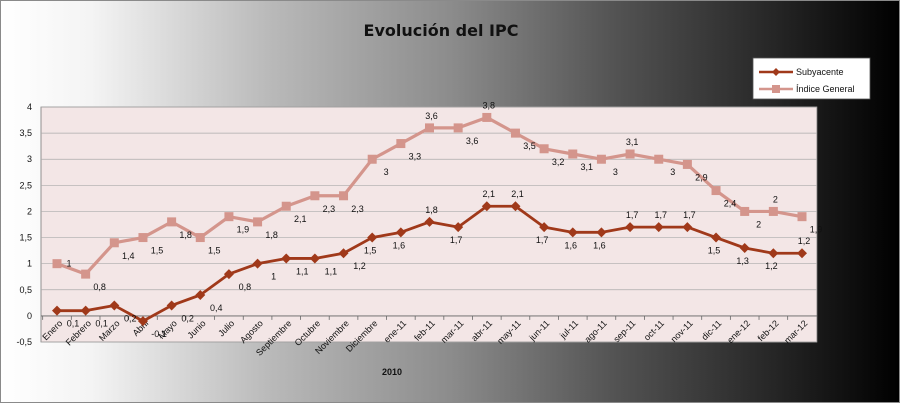 Image resolution: width=900 pixels, height=403 pixels. What do you see at coordinates (776, 89) in the screenshot?
I see `legend-marker-indice-general` at bounding box center [776, 89].